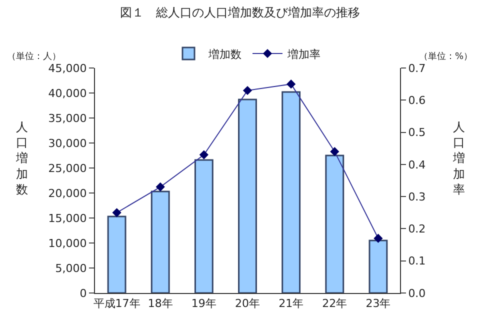 This screenshot has height=333, width=480. What do you see at coordinates (446, 56) in the screenshot?
I see `text: （単位：%）` at bounding box center [446, 56].